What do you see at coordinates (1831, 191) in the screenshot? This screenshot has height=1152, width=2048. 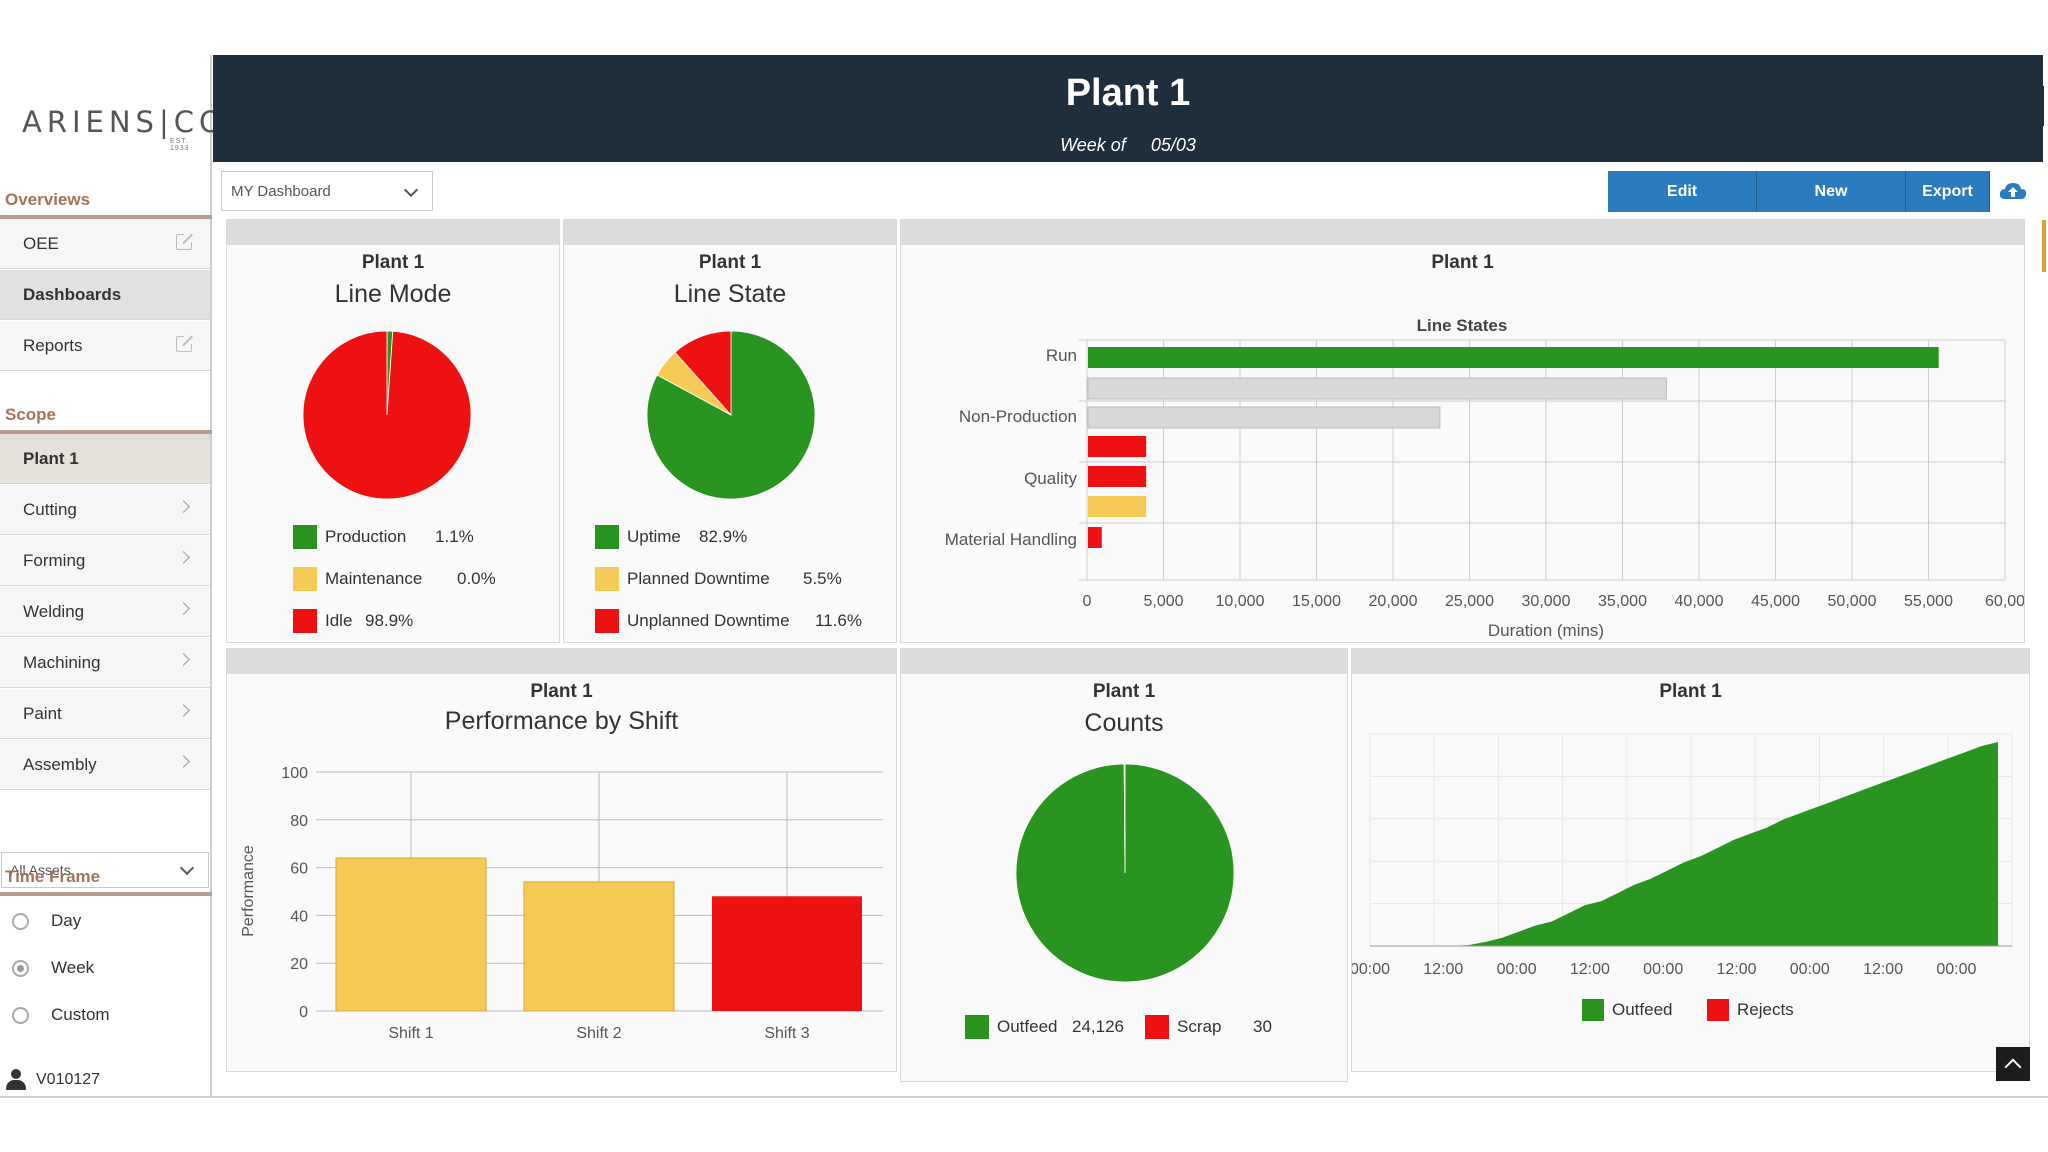 I see `new-button: New` at bounding box center [1831, 191].